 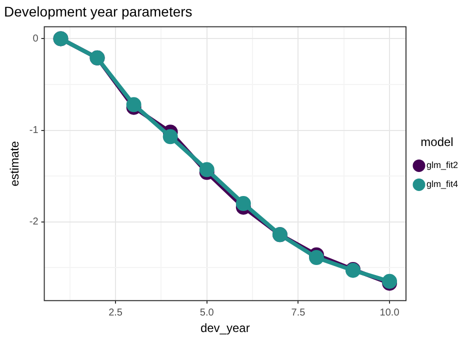 What do you see at coordinates (225, 328) in the screenshot?
I see `x-axis-title: dev_year` at bounding box center [225, 328].